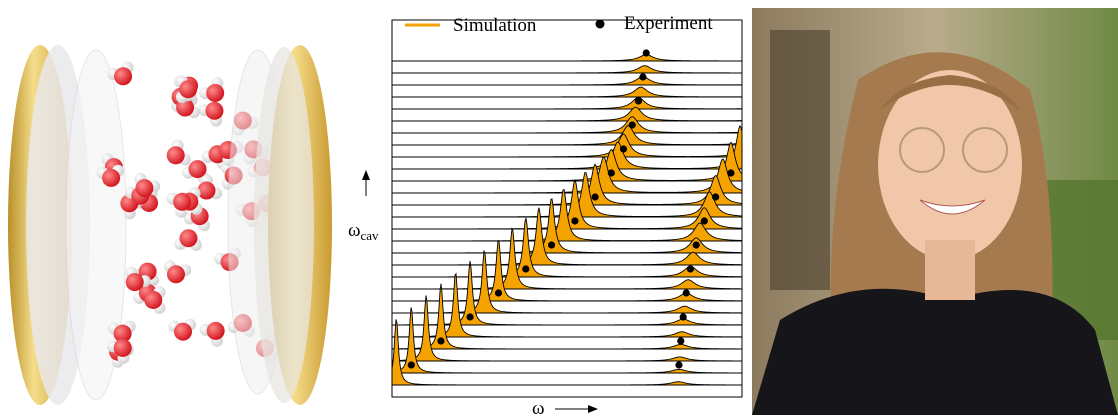 Image resolution: width=1118 pixels, height=420 pixels. What do you see at coordinates (370, 235) in the screenshot?
I see `y-axis-subscript: cav` at bounding box center [370, 235].